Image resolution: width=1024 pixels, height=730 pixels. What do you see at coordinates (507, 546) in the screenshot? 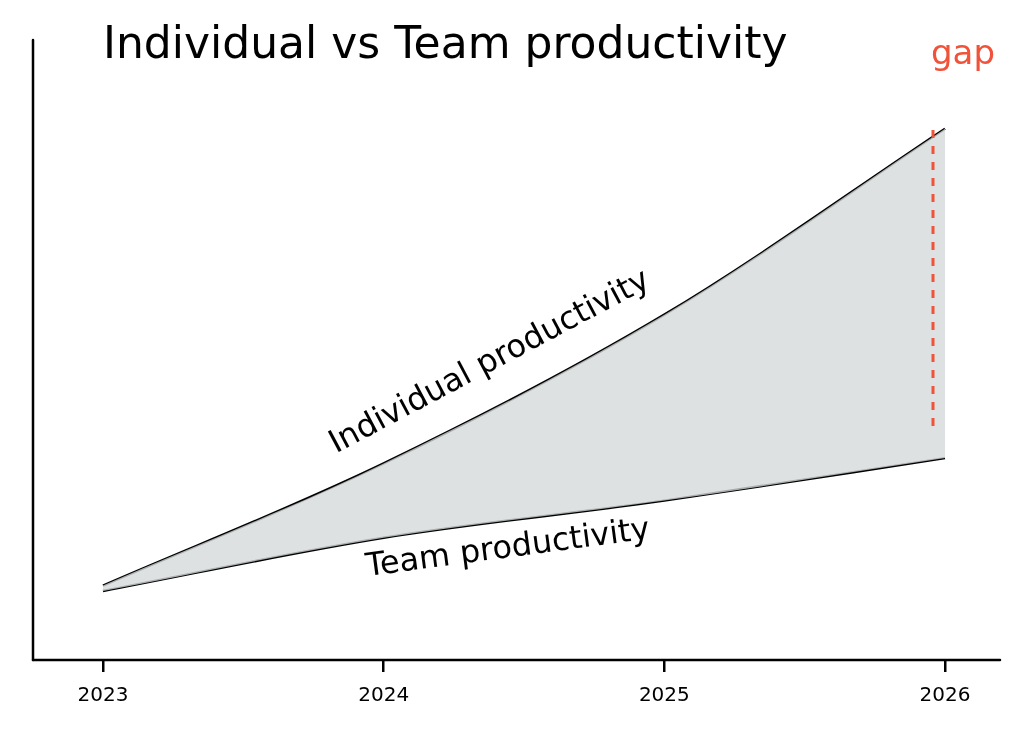
I see `text: Team productivity` at bounding box center [507, 546].